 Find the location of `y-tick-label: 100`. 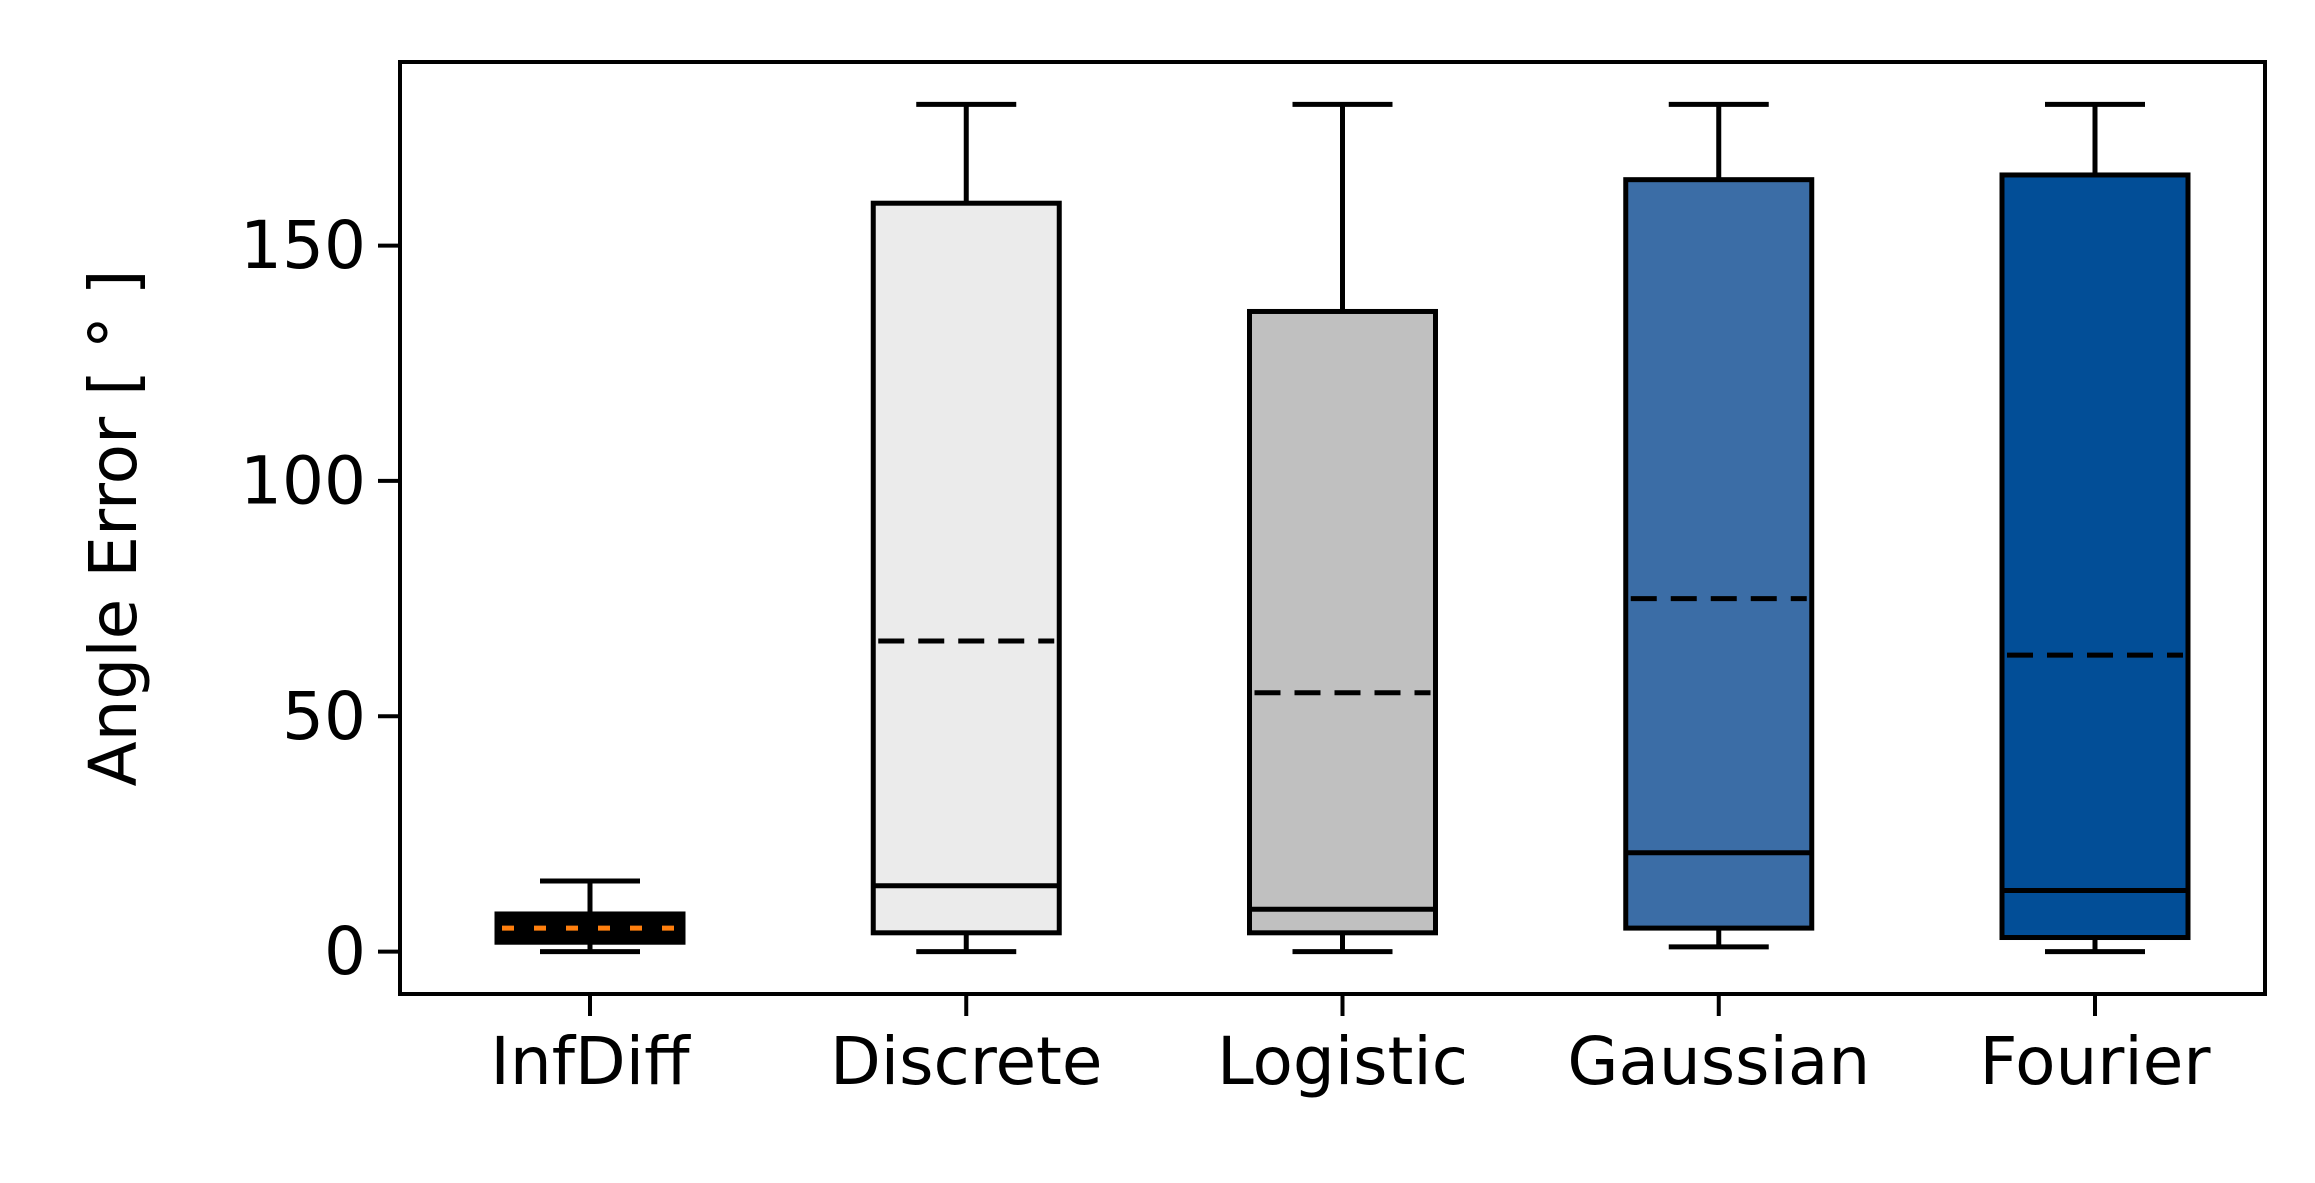

y-tick-label: 100 is located at coordinates (303, 480).